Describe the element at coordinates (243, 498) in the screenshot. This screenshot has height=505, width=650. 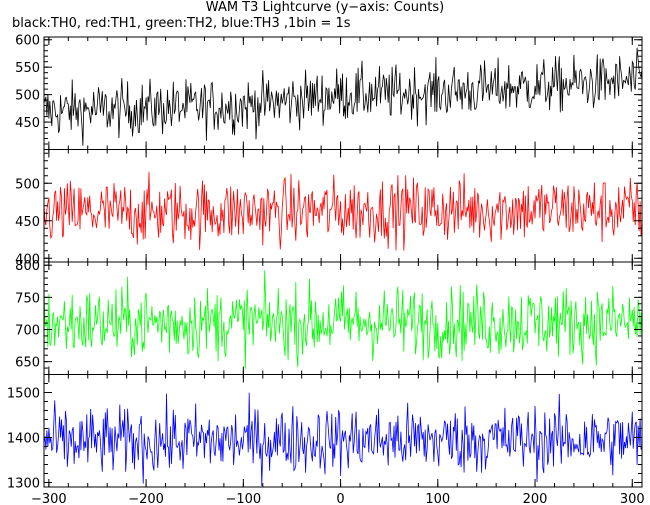
I see `x-tick-label: −100` at that location.